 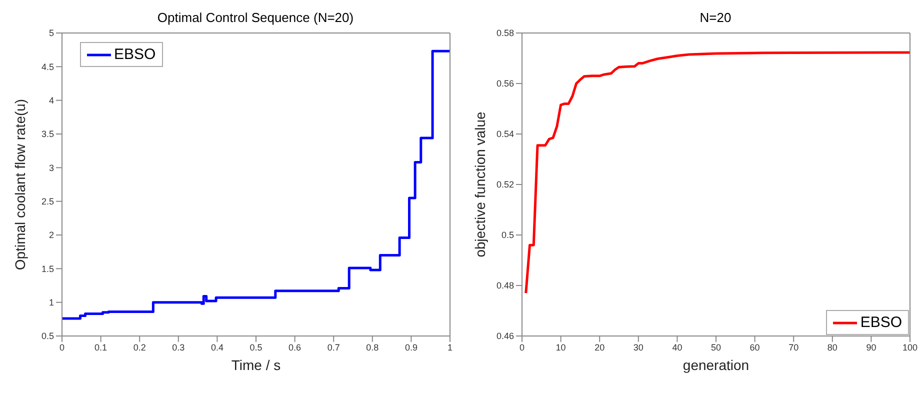 What do you see at coordinates (372, 347) in the screenshot?
I see `x-tick-label: 0.8` at bounding box center [372, 347].